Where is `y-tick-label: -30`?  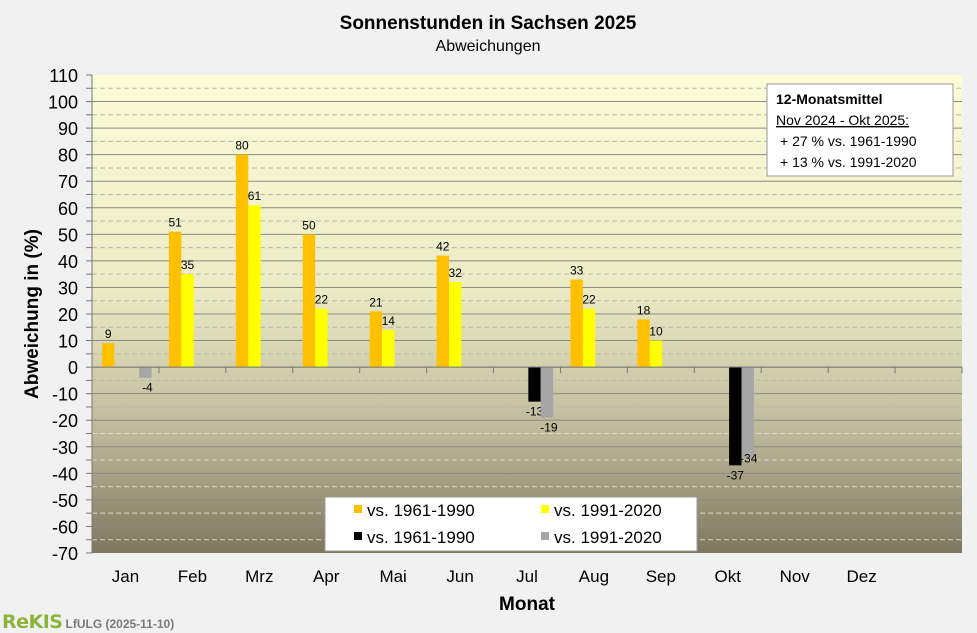 y-tick-label: -30 is located at coordinates (65, 448).